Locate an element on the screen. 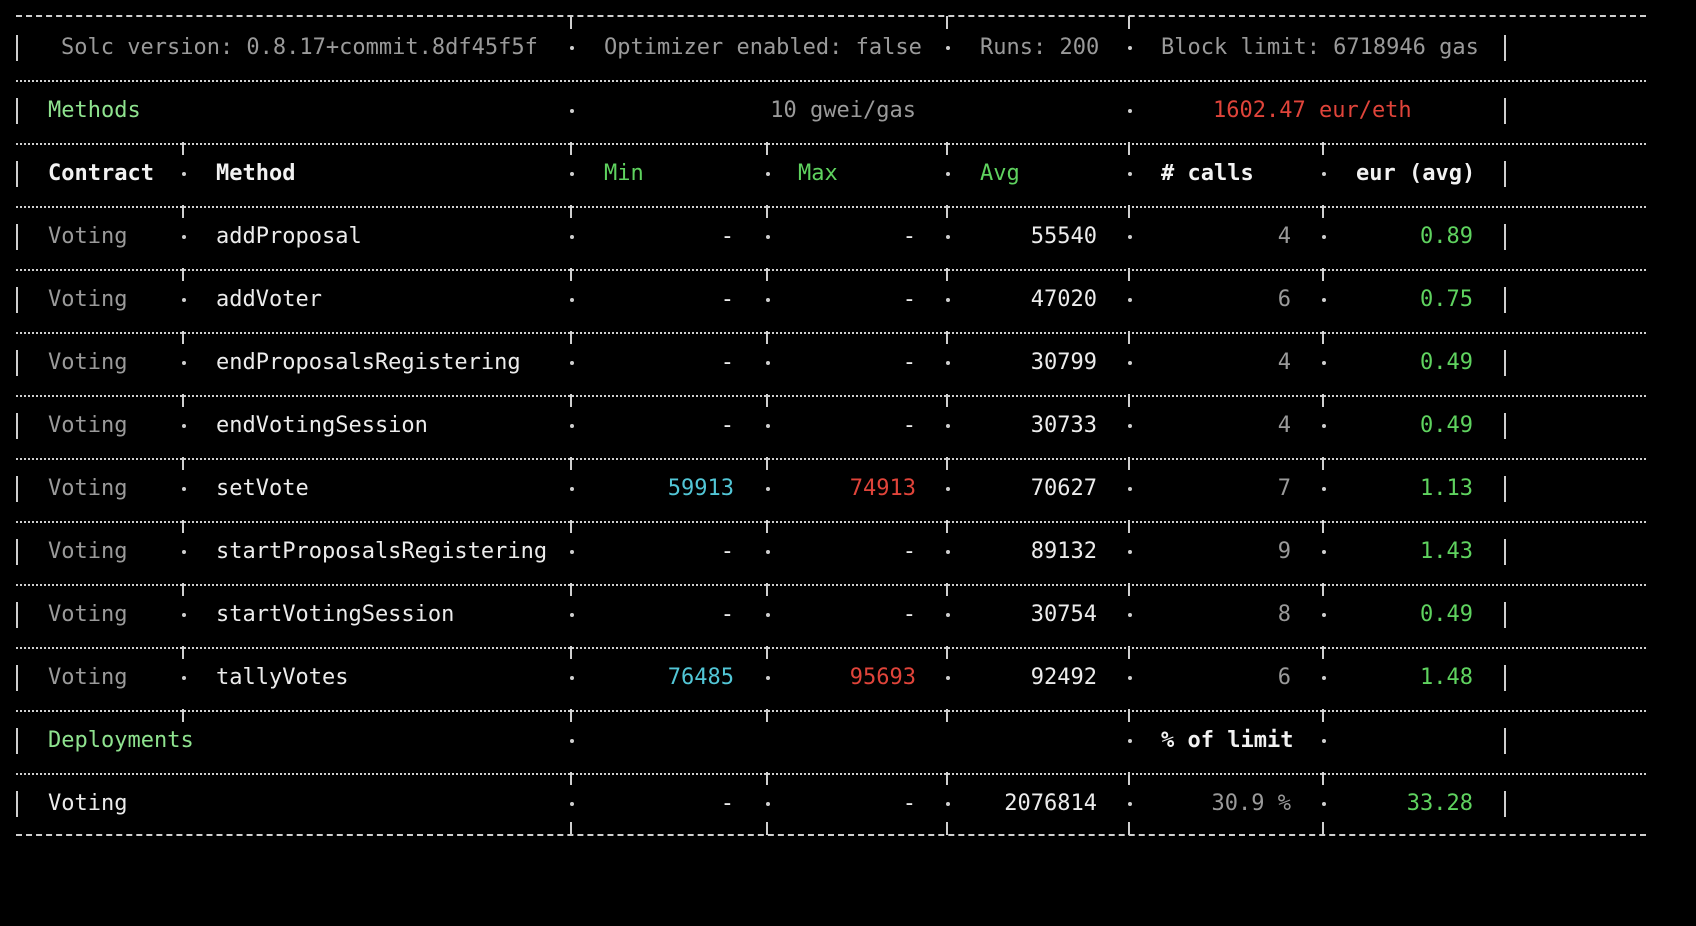  row-cost: 1.43 is located at coordinates (1446, 551).